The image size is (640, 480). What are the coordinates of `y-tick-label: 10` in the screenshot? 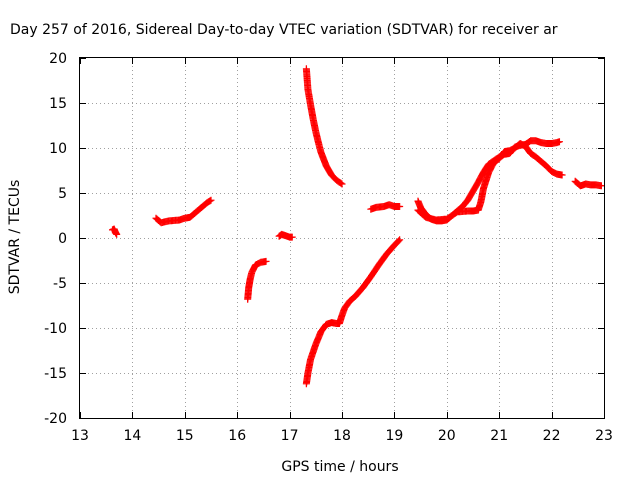 It's located at (58, 149).